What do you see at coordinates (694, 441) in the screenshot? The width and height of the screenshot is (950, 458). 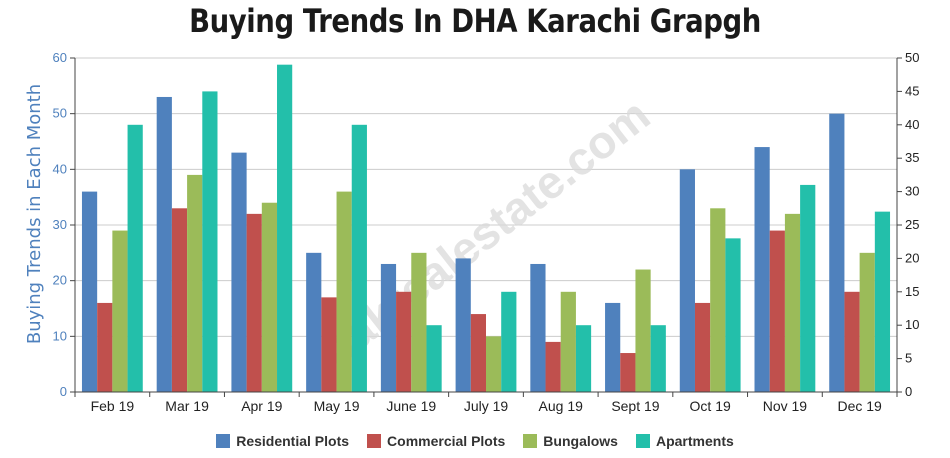 I see `legend-label: Apartments` at bounding box center [694, 441].